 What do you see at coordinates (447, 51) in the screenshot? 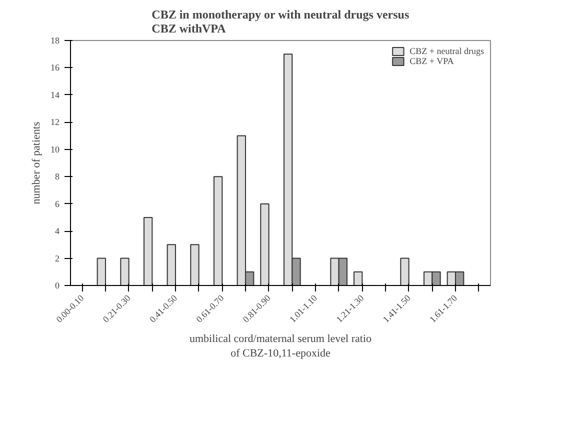
I see `legend-label: CBZ + neutral drugs` at bounding box center [447, 51].